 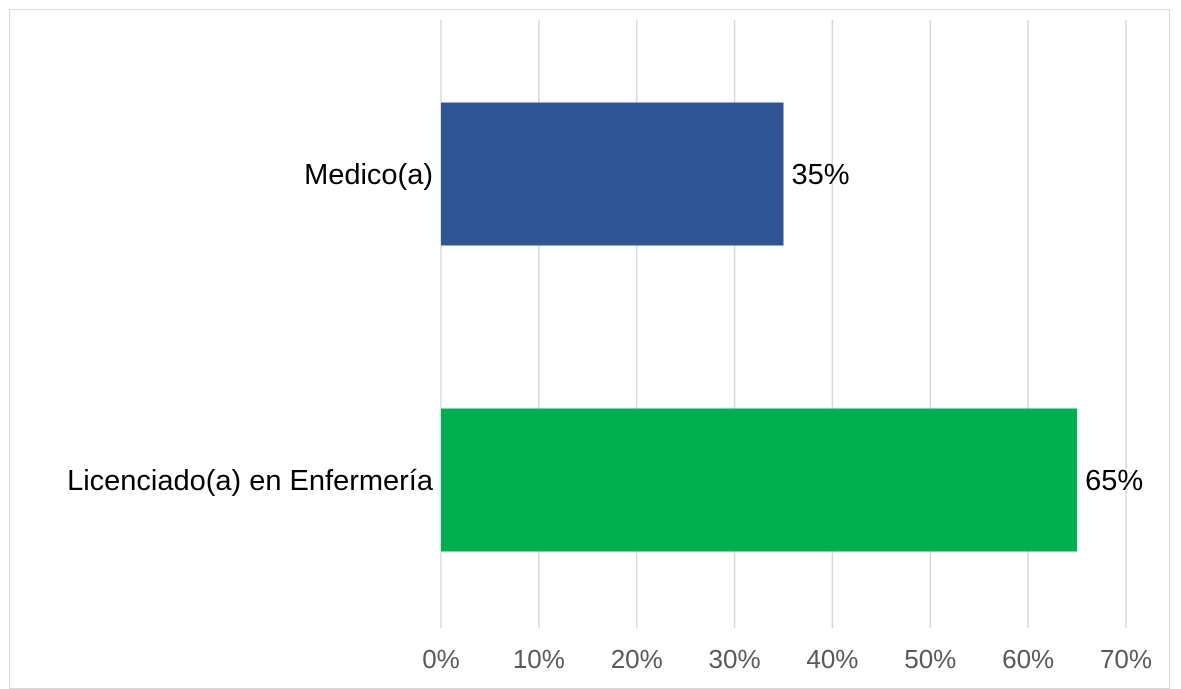 I want to click on x-tick-label: 0%, so click(x=441, y=659).